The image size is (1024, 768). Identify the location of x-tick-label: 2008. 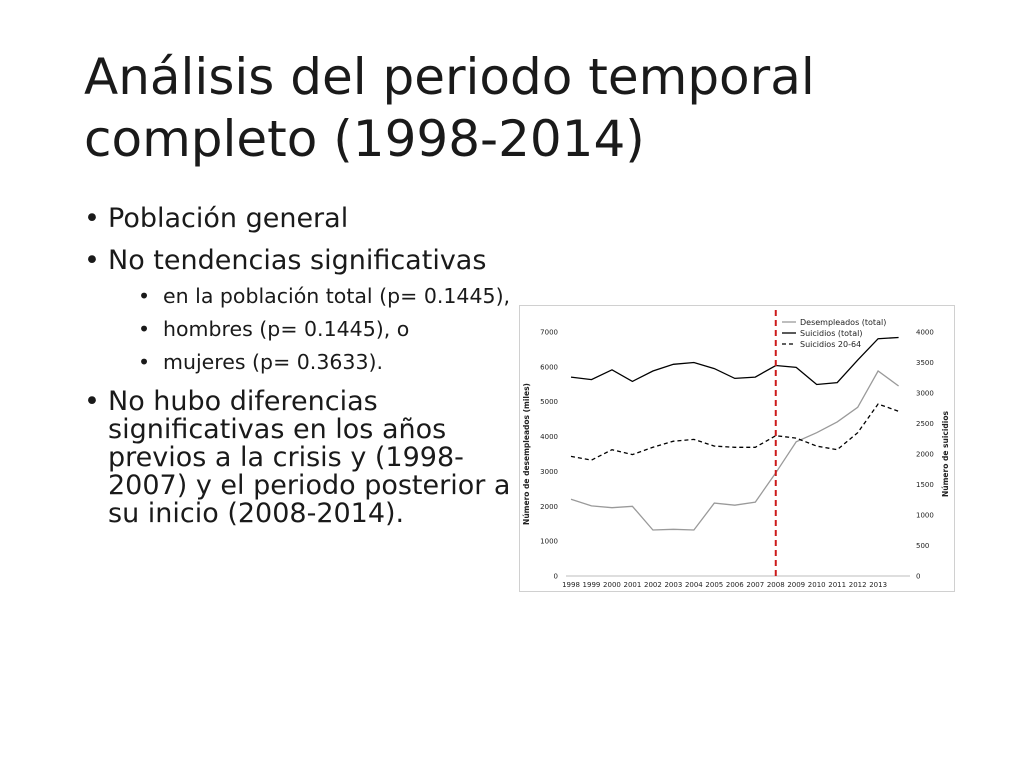
(776, 585).